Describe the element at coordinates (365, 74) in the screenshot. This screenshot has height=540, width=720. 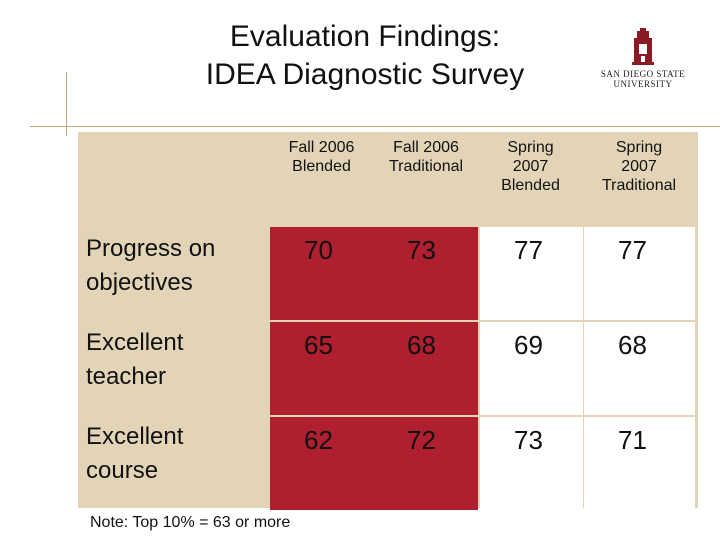
I see `title-line-2: IDEA Diagnostic Survey` at that location.